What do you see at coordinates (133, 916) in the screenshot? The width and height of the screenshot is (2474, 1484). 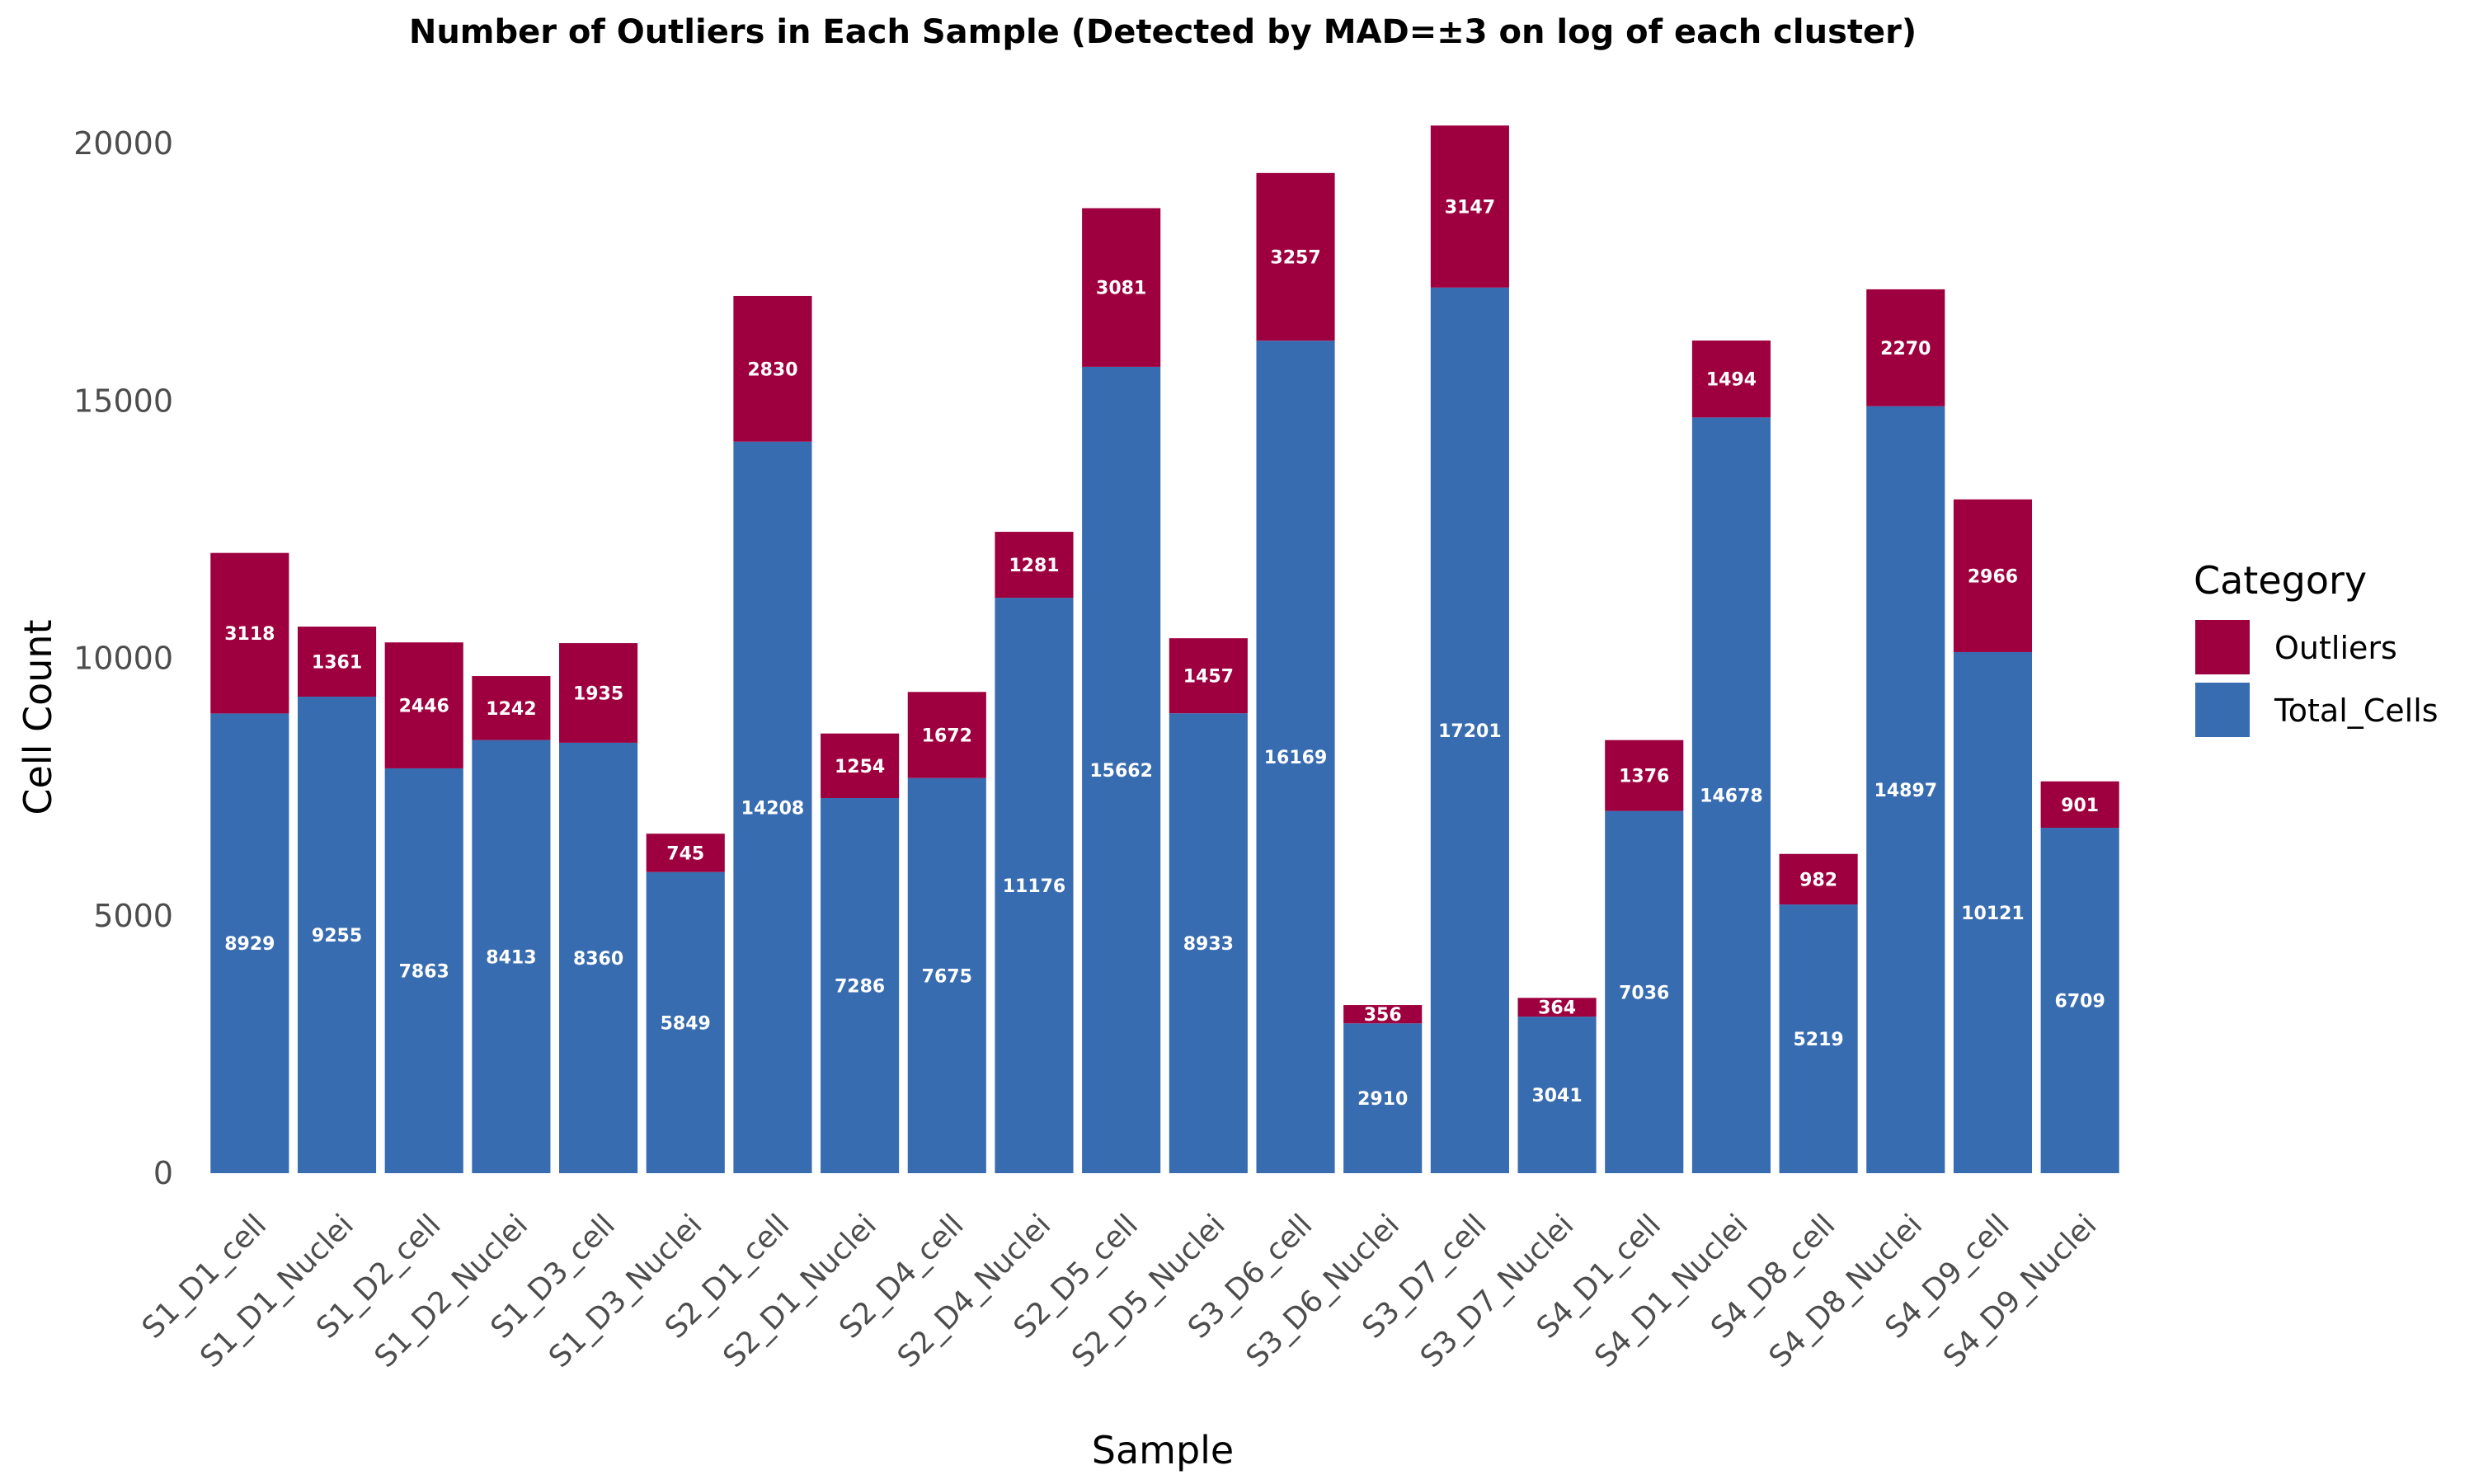 I see `y-tick-label: 5000` at bounding box center [133, 916].